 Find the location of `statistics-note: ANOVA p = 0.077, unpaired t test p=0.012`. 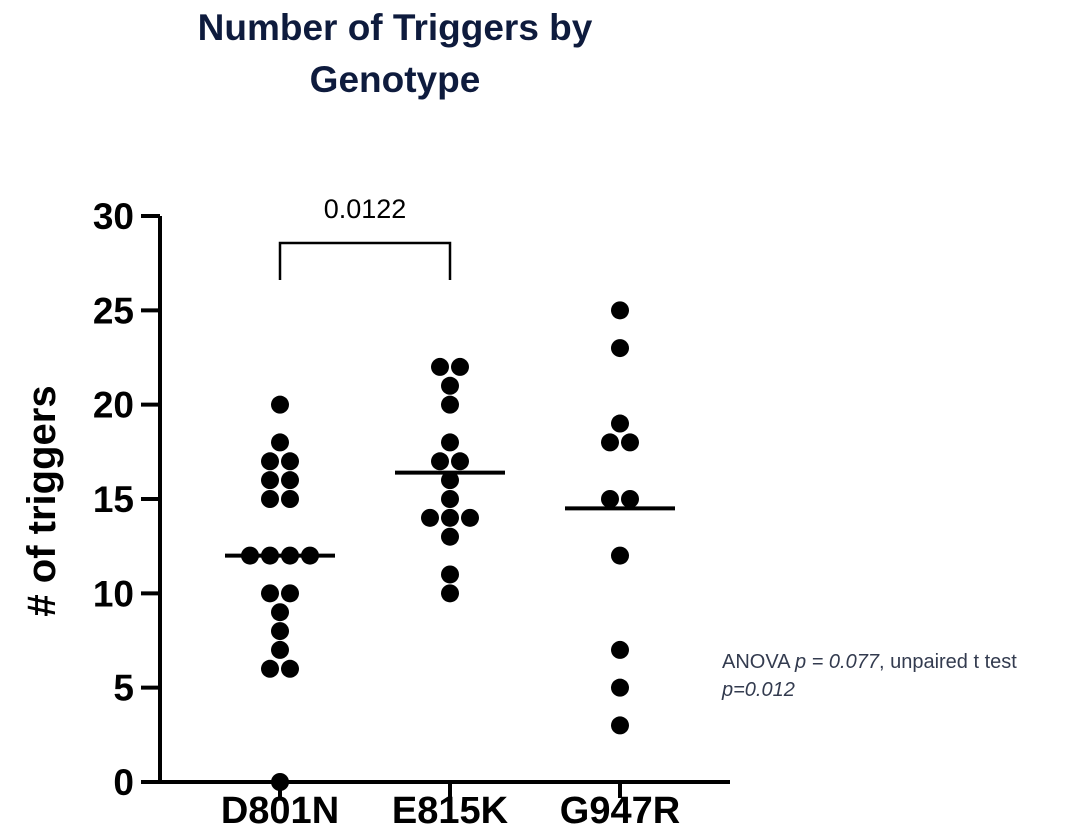

statistics-note: ANOVA p = 0.077, unpaired t test p=0.012 is located at coordinates (902, 676).